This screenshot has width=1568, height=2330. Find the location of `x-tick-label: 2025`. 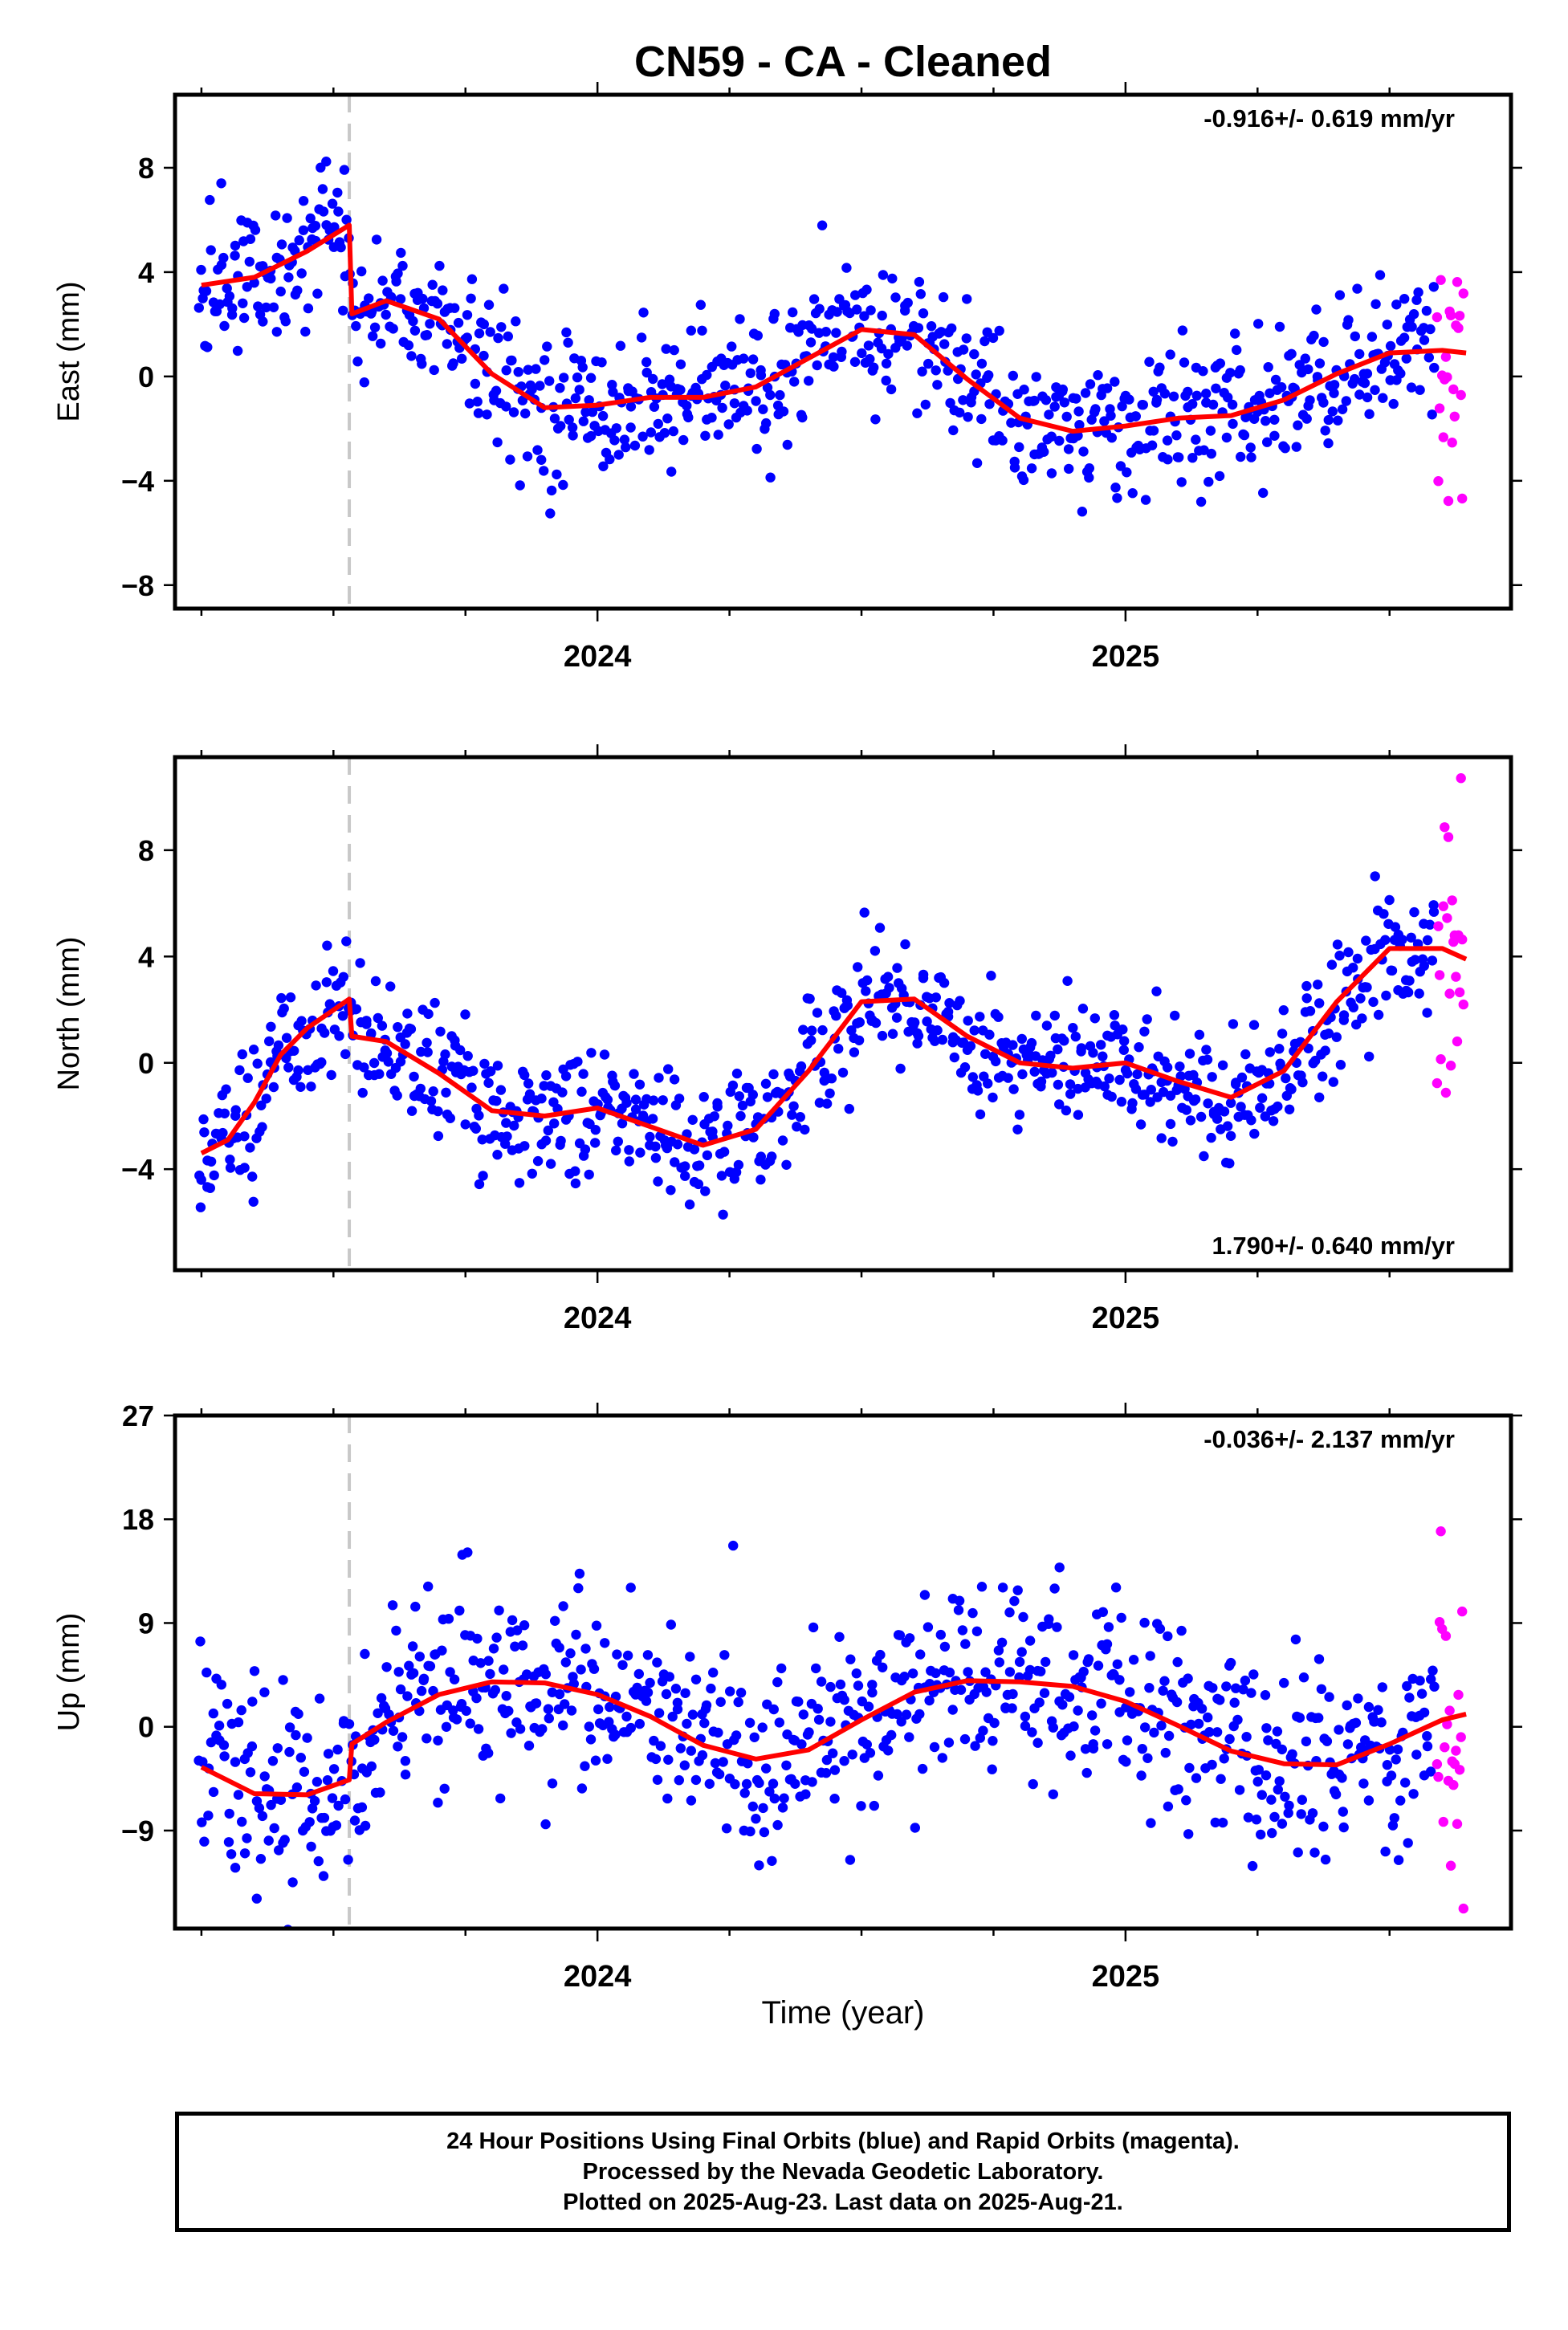

x-tick-label: 2025 is located at coordinates (1126, 1318).